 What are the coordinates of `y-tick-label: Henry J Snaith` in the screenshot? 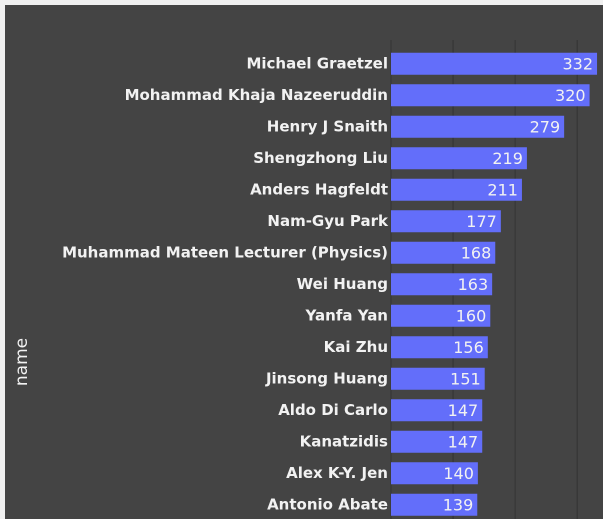 It's located at (327, 126).